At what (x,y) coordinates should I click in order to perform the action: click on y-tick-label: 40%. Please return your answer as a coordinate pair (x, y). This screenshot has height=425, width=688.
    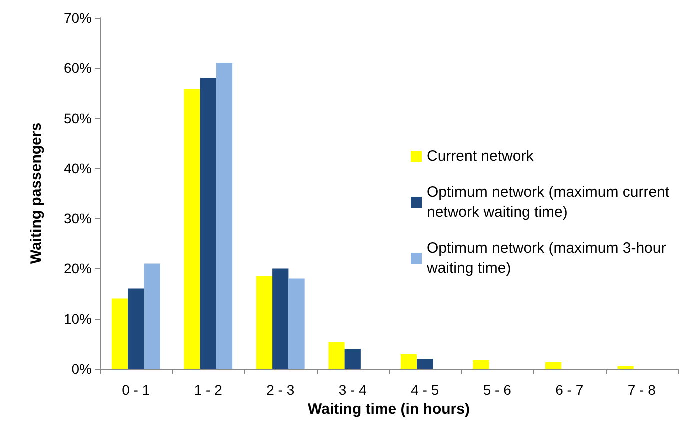
    Looking at the image, I should click on (78, 168).